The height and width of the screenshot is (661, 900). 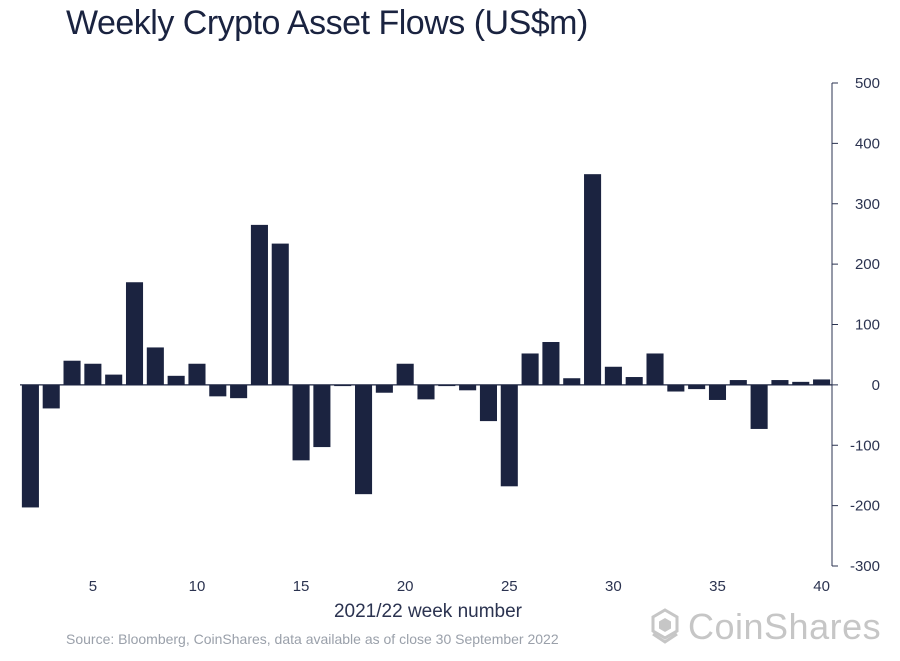 I want to click on x-axis-label: 2021/22 week number, so click(x=428, y=611).